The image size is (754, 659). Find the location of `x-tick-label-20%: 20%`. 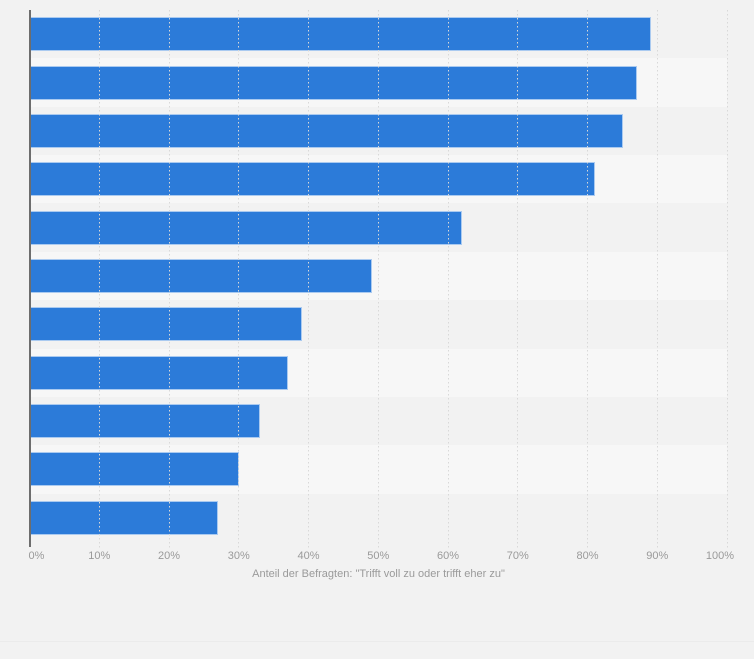

x-tick-label-20%: 20% is located at coordinates (169, 556).